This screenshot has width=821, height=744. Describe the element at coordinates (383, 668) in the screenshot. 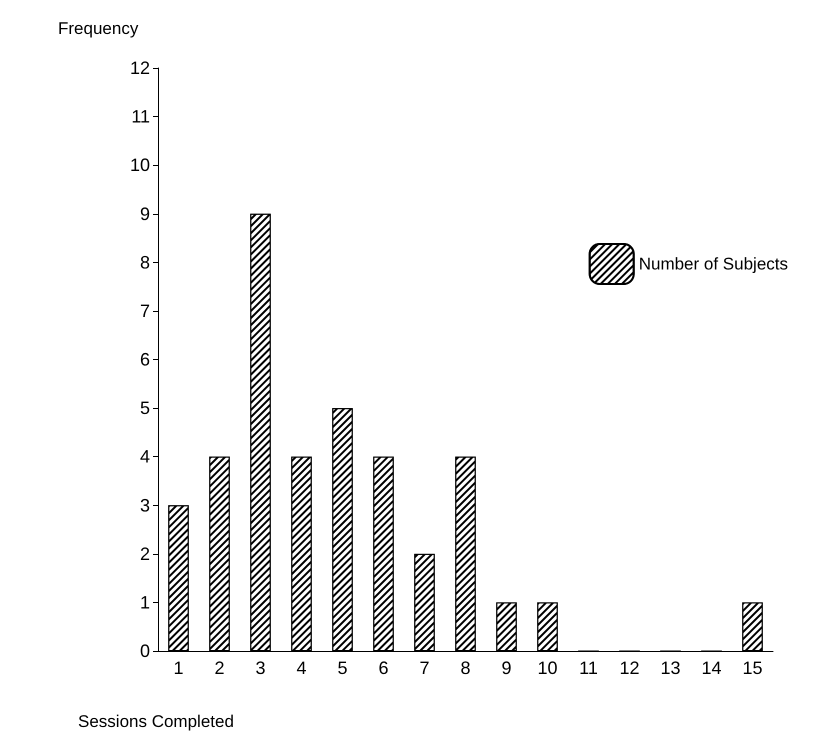

I see `x-tick-label: 6` at that location.